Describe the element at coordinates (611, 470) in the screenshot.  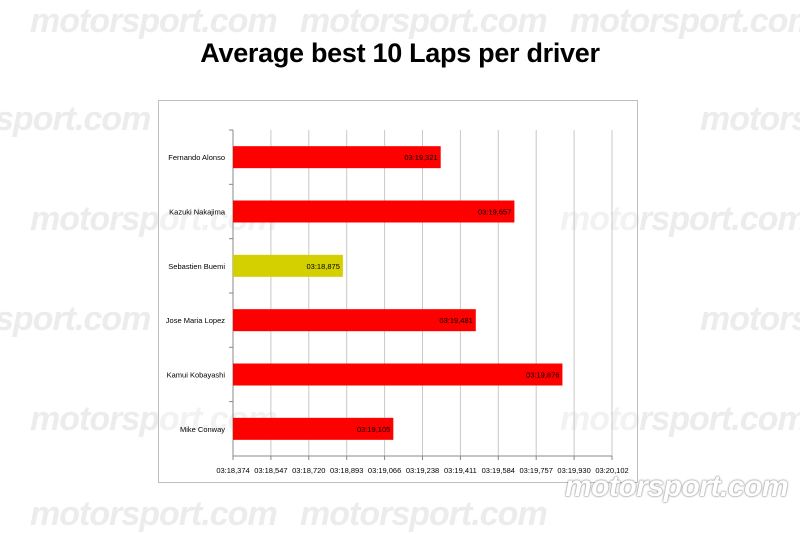
I see `x-tick-label: 03:20,102` at that location.